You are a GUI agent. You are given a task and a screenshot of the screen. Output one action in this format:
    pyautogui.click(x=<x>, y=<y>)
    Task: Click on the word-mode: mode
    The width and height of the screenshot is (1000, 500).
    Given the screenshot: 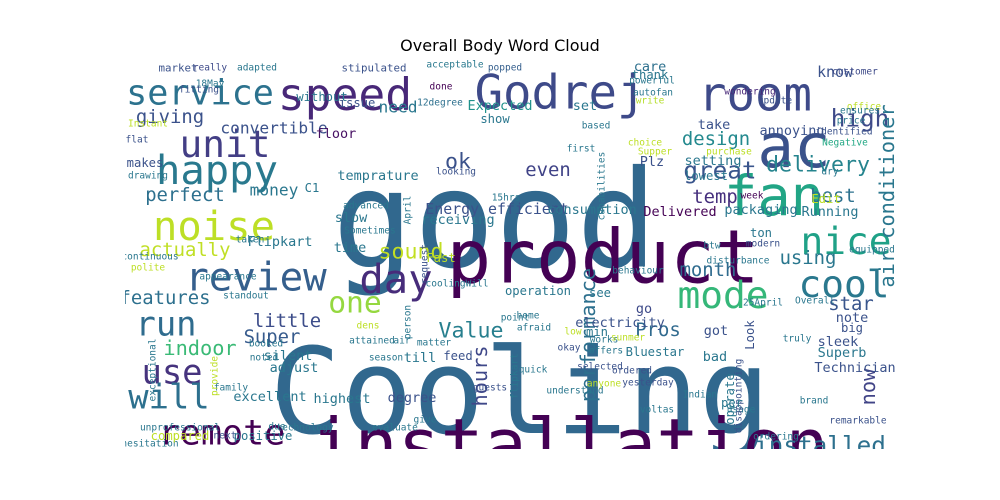 What is the action you would take?
    pyautogui.click(x=722, y=295)
    